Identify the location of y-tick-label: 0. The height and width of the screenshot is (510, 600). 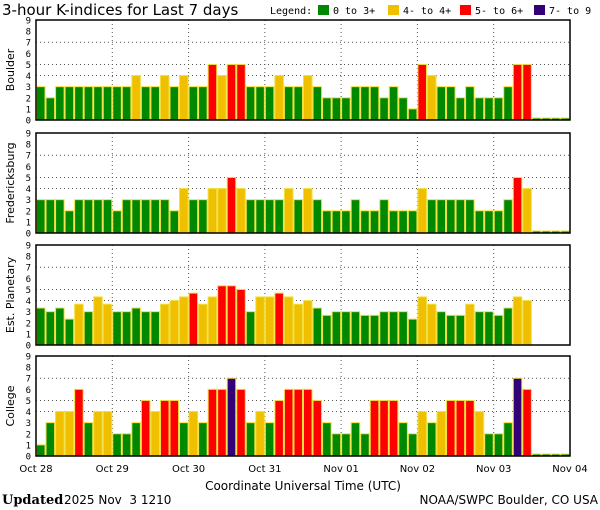
(28, 122).